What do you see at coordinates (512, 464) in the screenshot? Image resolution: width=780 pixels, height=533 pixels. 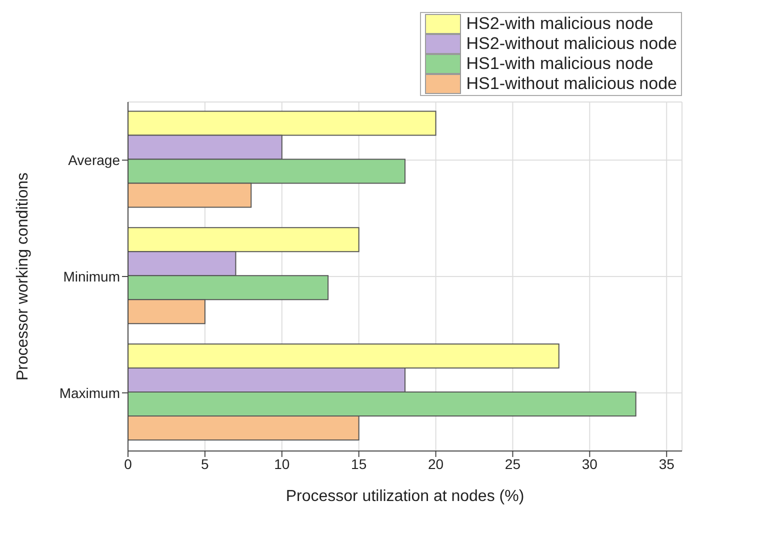 I see `x-tick-label: 25` at bounding box center [512, 464].